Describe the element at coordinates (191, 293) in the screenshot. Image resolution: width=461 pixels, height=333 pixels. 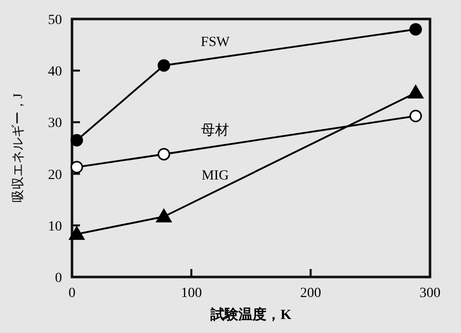
I see `x-tick-label: 100` at that location.